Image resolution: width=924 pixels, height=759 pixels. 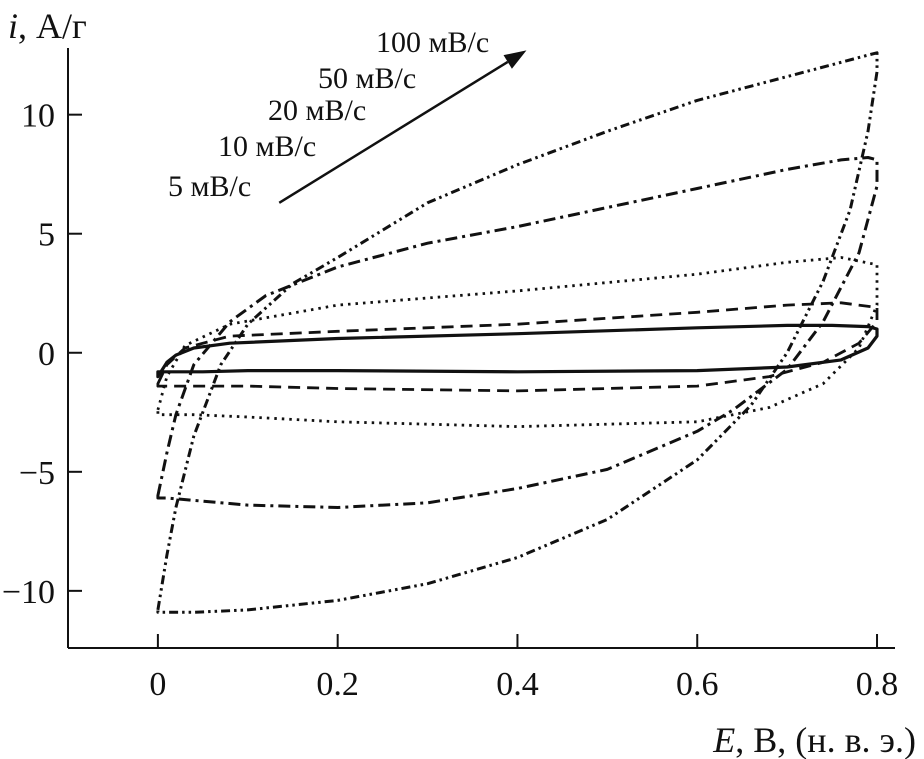 I want to click on y-tick-label: −10, so click(x=28, y=592).